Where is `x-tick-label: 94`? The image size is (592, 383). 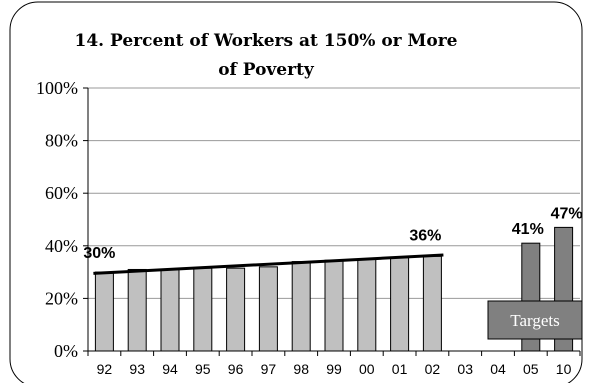
x-tick-label: 94 is located at coordinates (170, 369).